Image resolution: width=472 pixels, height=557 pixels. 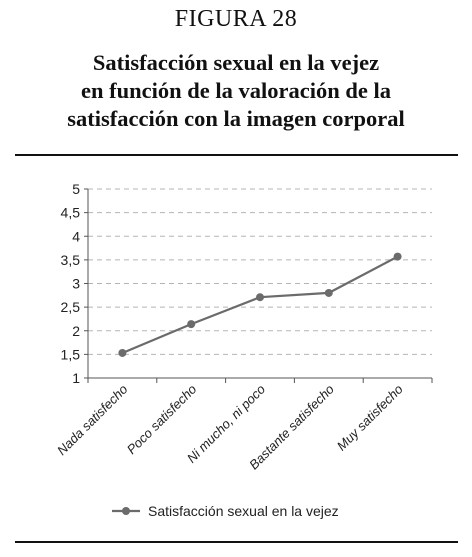 I want to click on bottom-rule, so click(x=236, y=542).